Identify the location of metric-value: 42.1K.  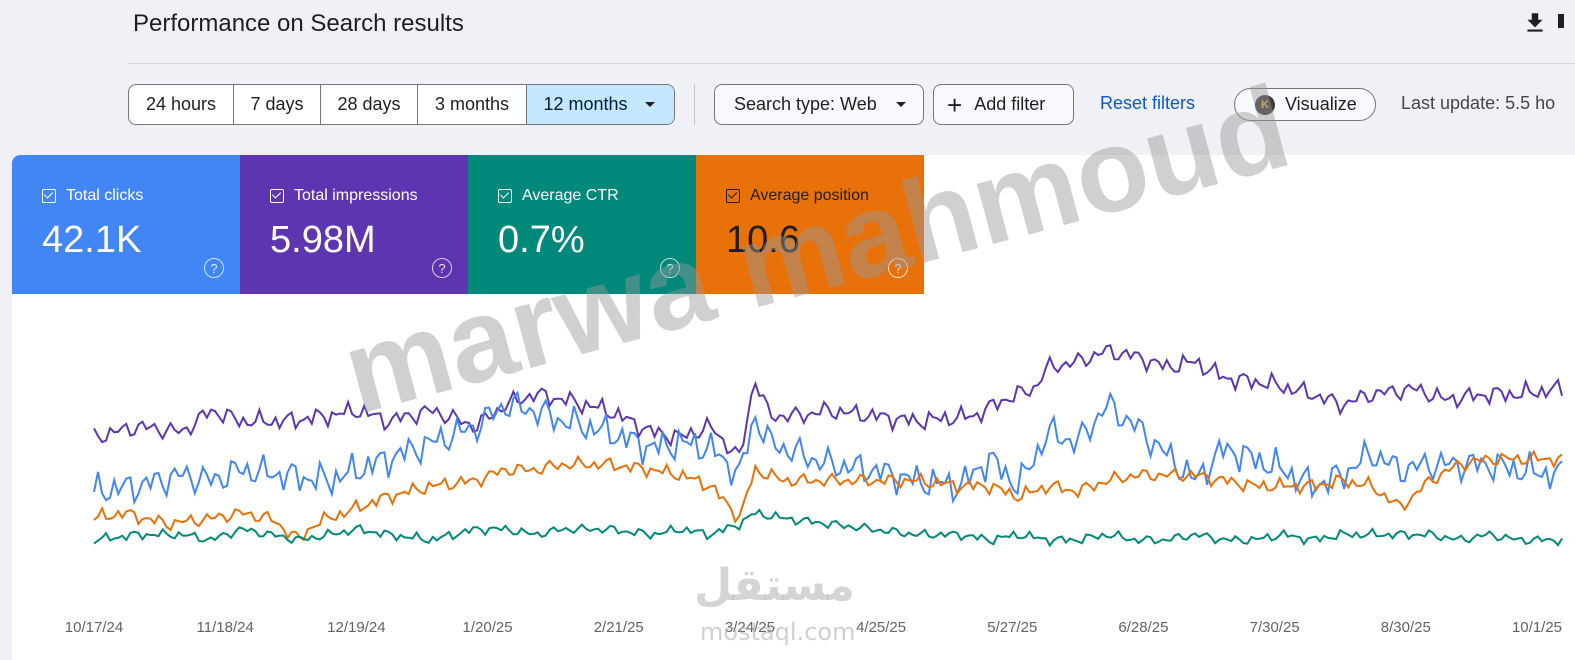
(92, 240).